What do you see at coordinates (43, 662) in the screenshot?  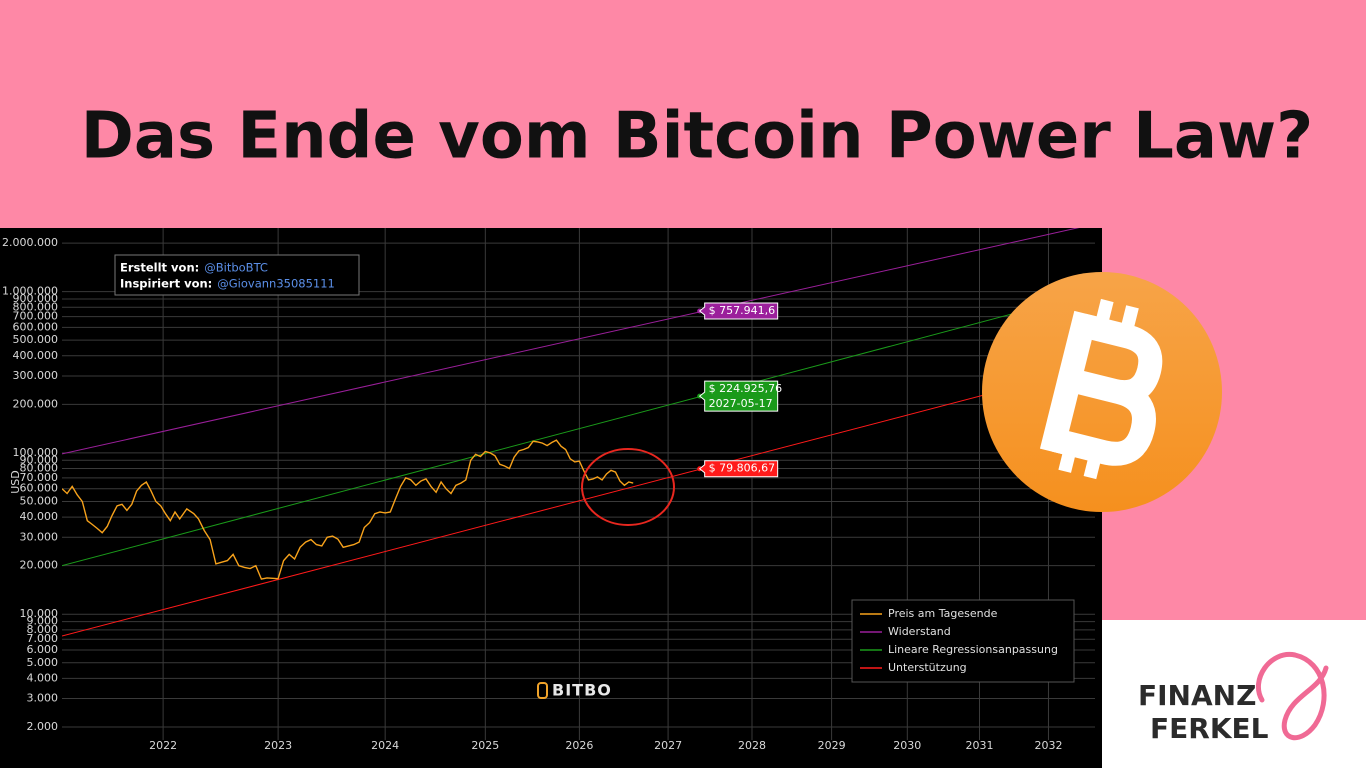 I see `y-tick-label: 5.000` at bounding box center [43, 662].